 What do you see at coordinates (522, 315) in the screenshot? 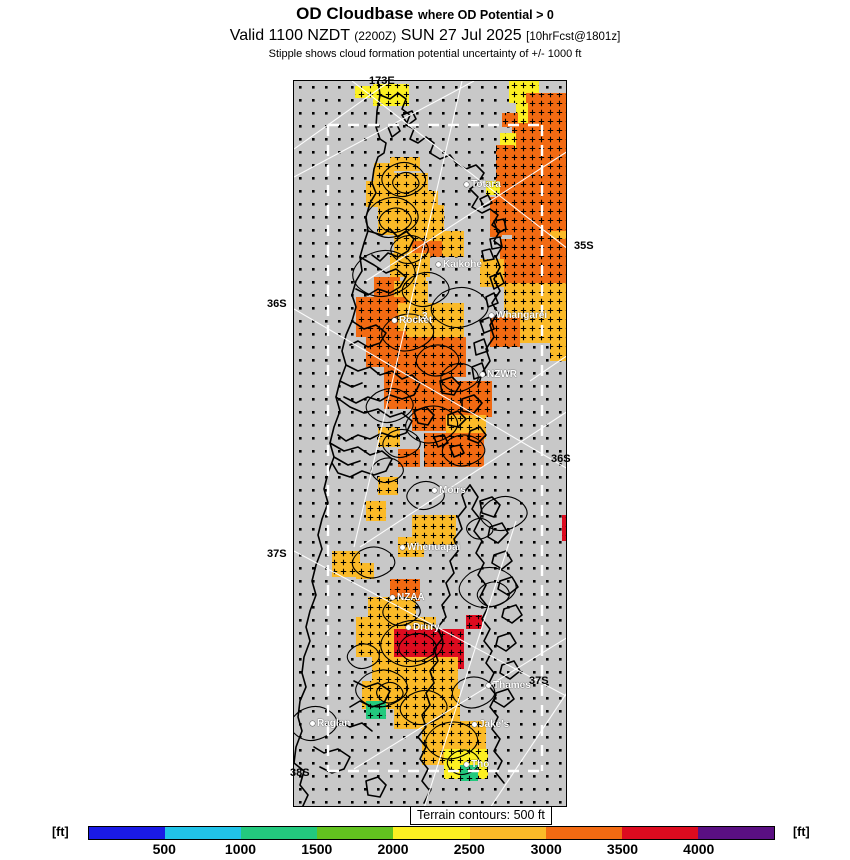
I see `city-name: Whangarei` at bounding box center [522, 315].